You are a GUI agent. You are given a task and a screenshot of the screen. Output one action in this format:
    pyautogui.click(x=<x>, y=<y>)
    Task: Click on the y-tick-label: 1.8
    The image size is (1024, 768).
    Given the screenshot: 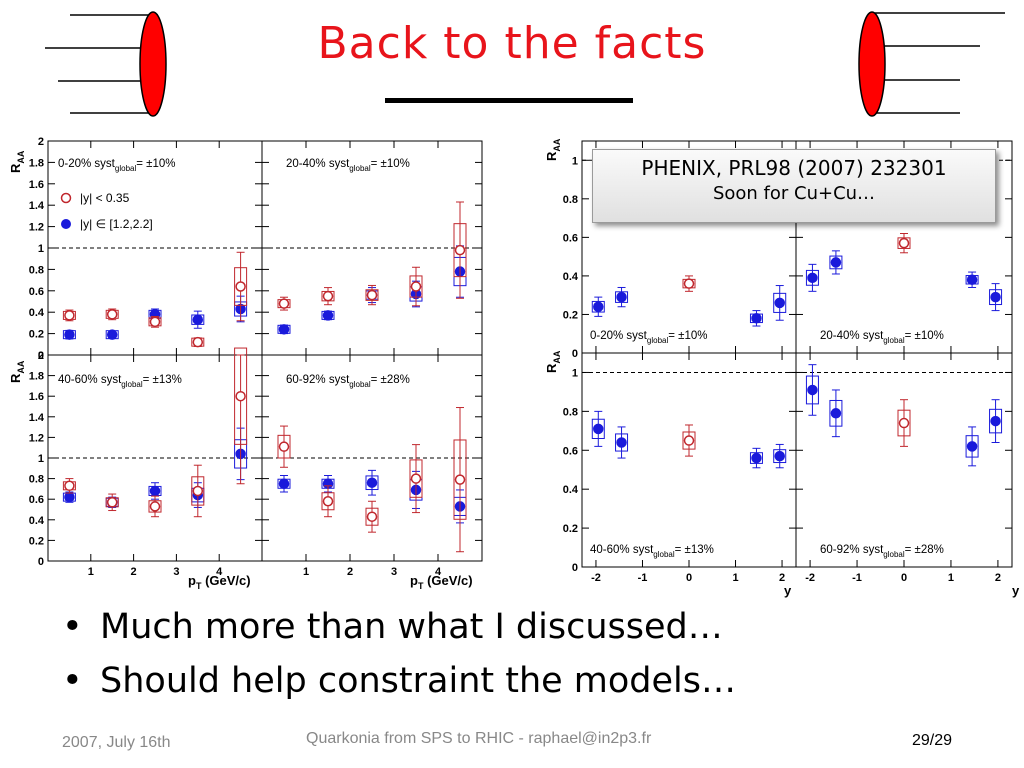 What is the action you would take?
    pyautogui.click(x=36, y=377)
    